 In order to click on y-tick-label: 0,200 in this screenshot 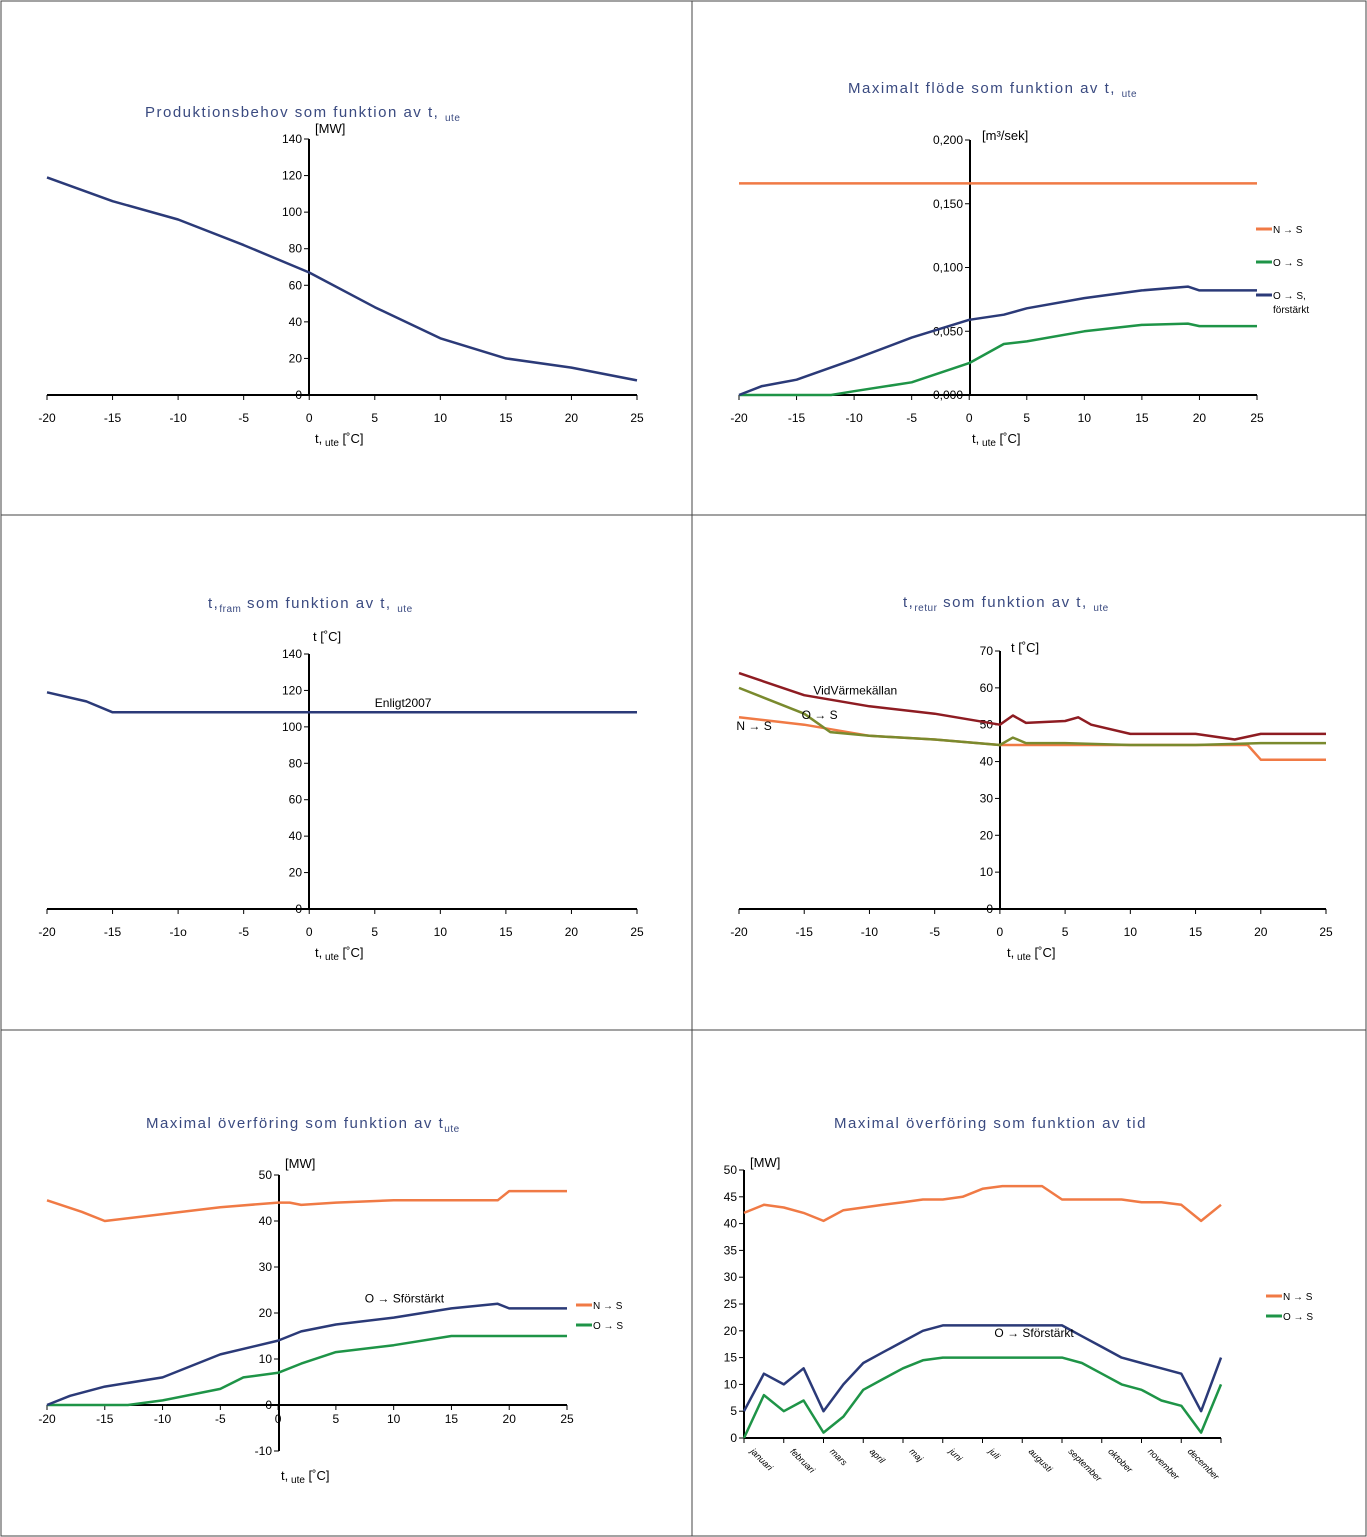, I will do `click(948, 140)`.